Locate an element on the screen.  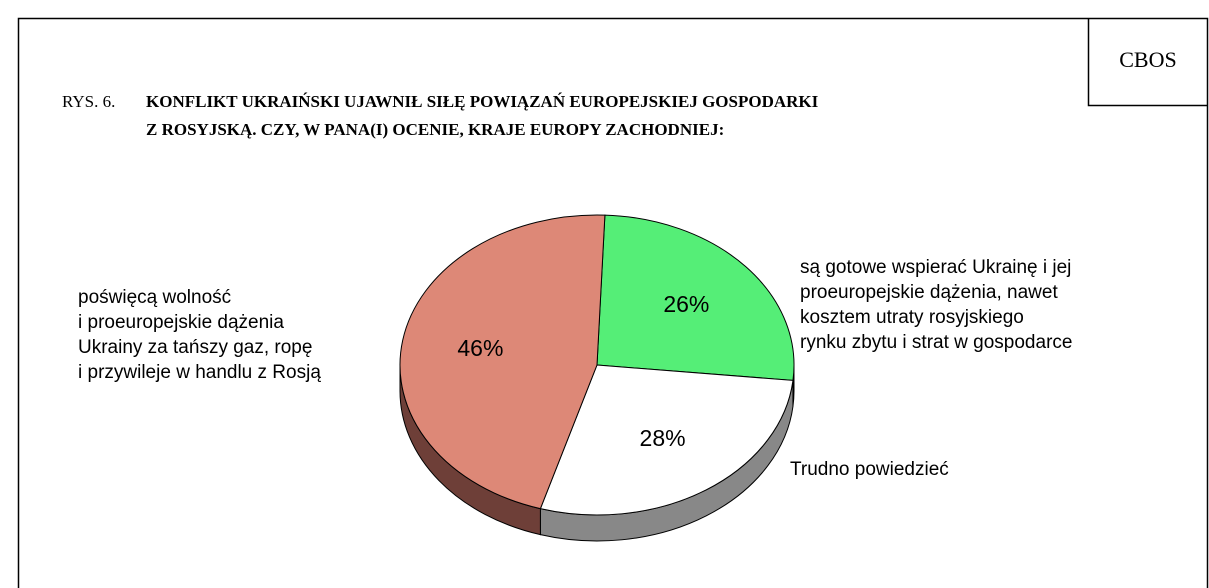
value-label: 26% is located at coordinates (686, 304).